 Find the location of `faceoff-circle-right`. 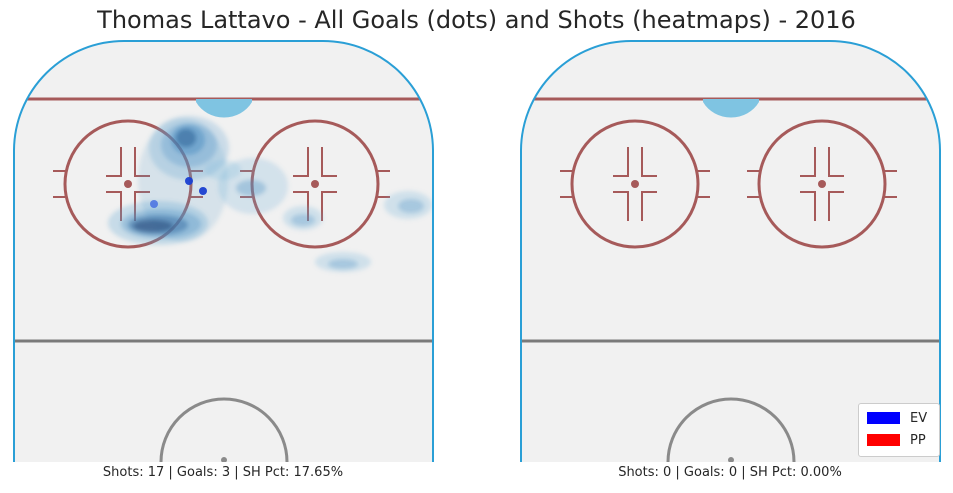

faceoff-circle-right is located at coordinates (822, 184).